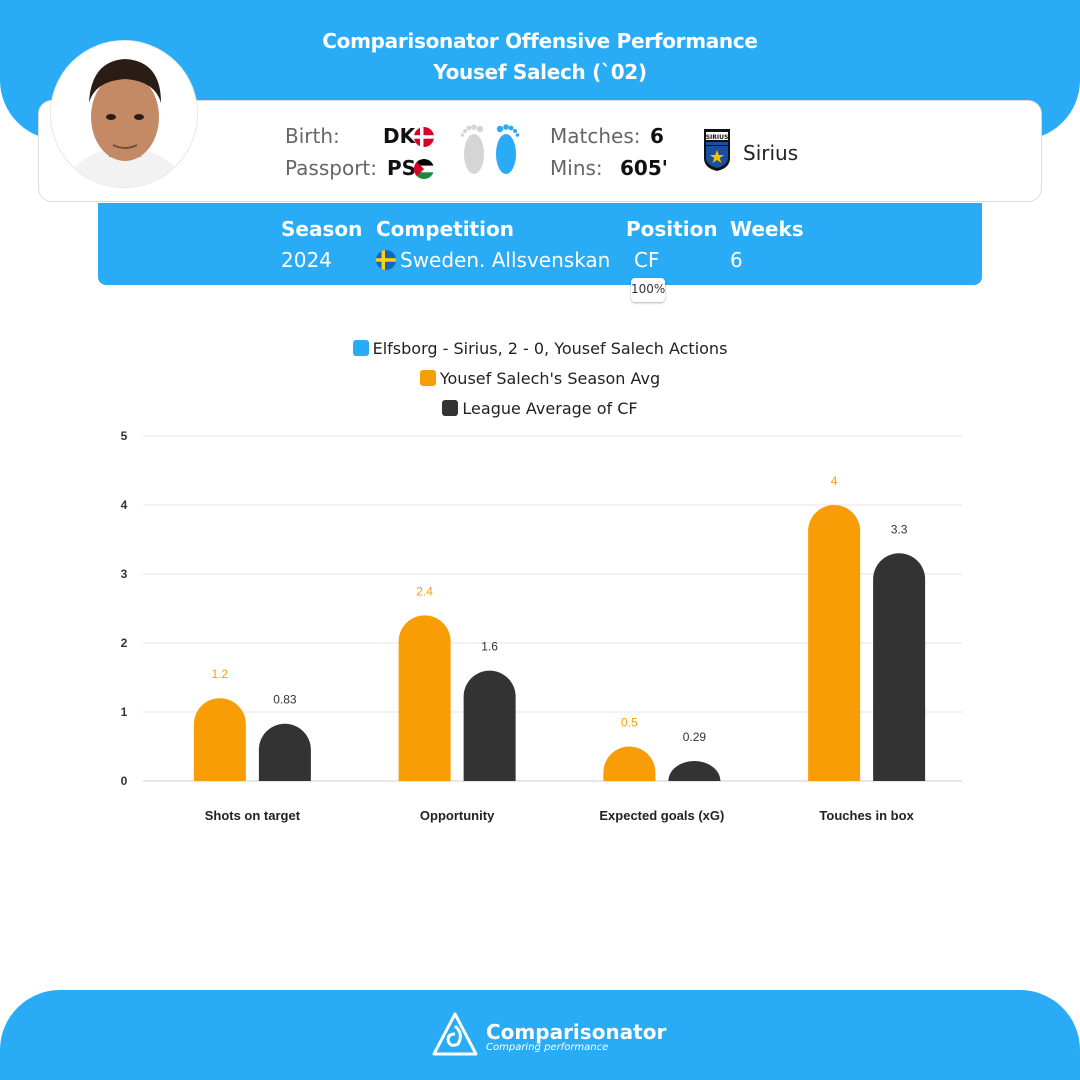  I want to click on player-title: Yousef Salech (`02), so click(540, 72).